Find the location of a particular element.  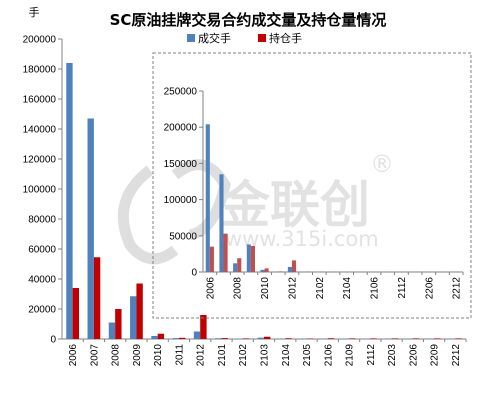

inset-y-tick-label: 100000 is located at coordinates (181, 200).